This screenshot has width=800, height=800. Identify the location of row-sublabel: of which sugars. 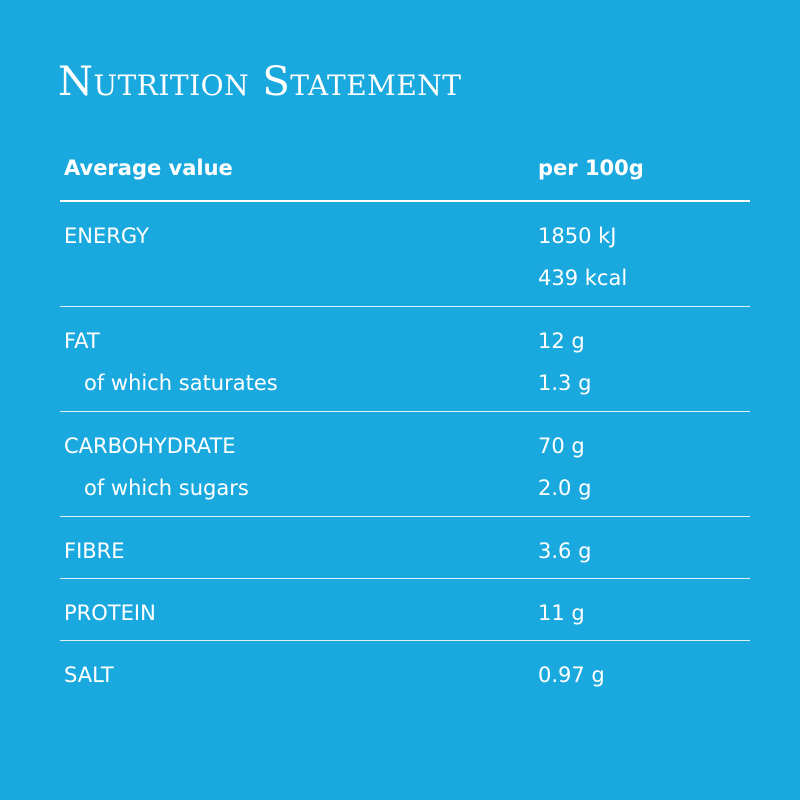
(166, 488).